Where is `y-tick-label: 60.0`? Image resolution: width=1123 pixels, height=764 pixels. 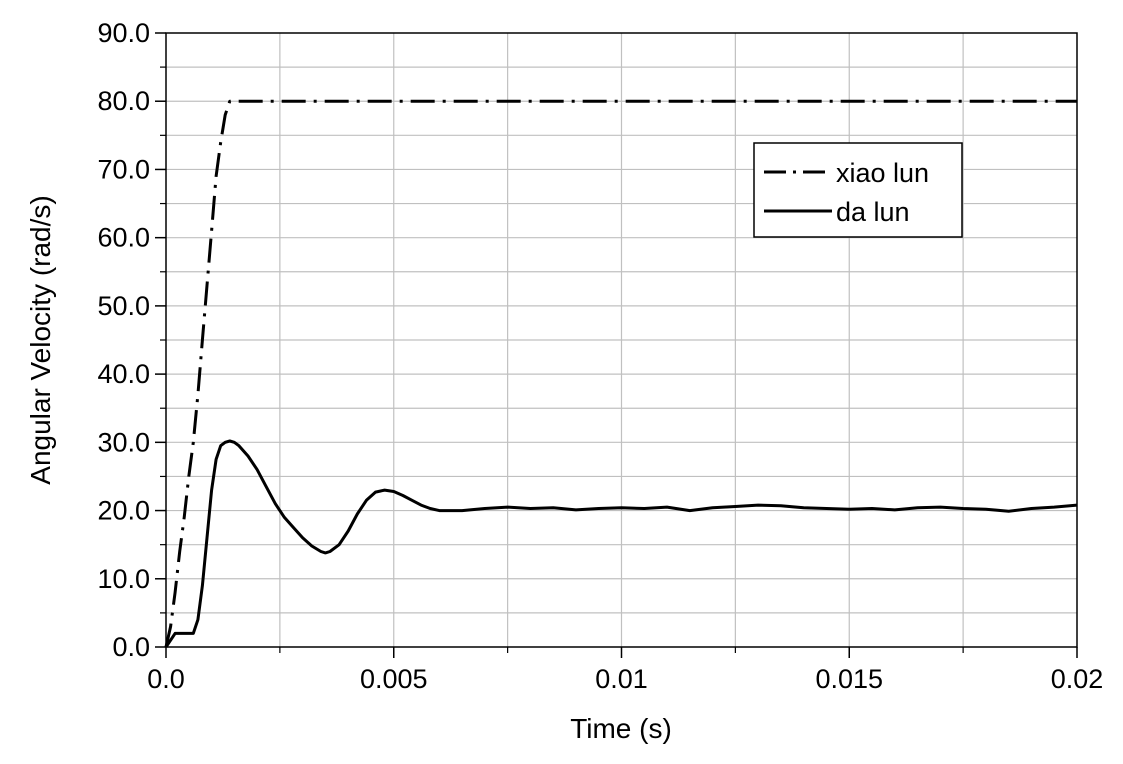
y-tick-label: 60.0 is located at coordinates (123, 238).